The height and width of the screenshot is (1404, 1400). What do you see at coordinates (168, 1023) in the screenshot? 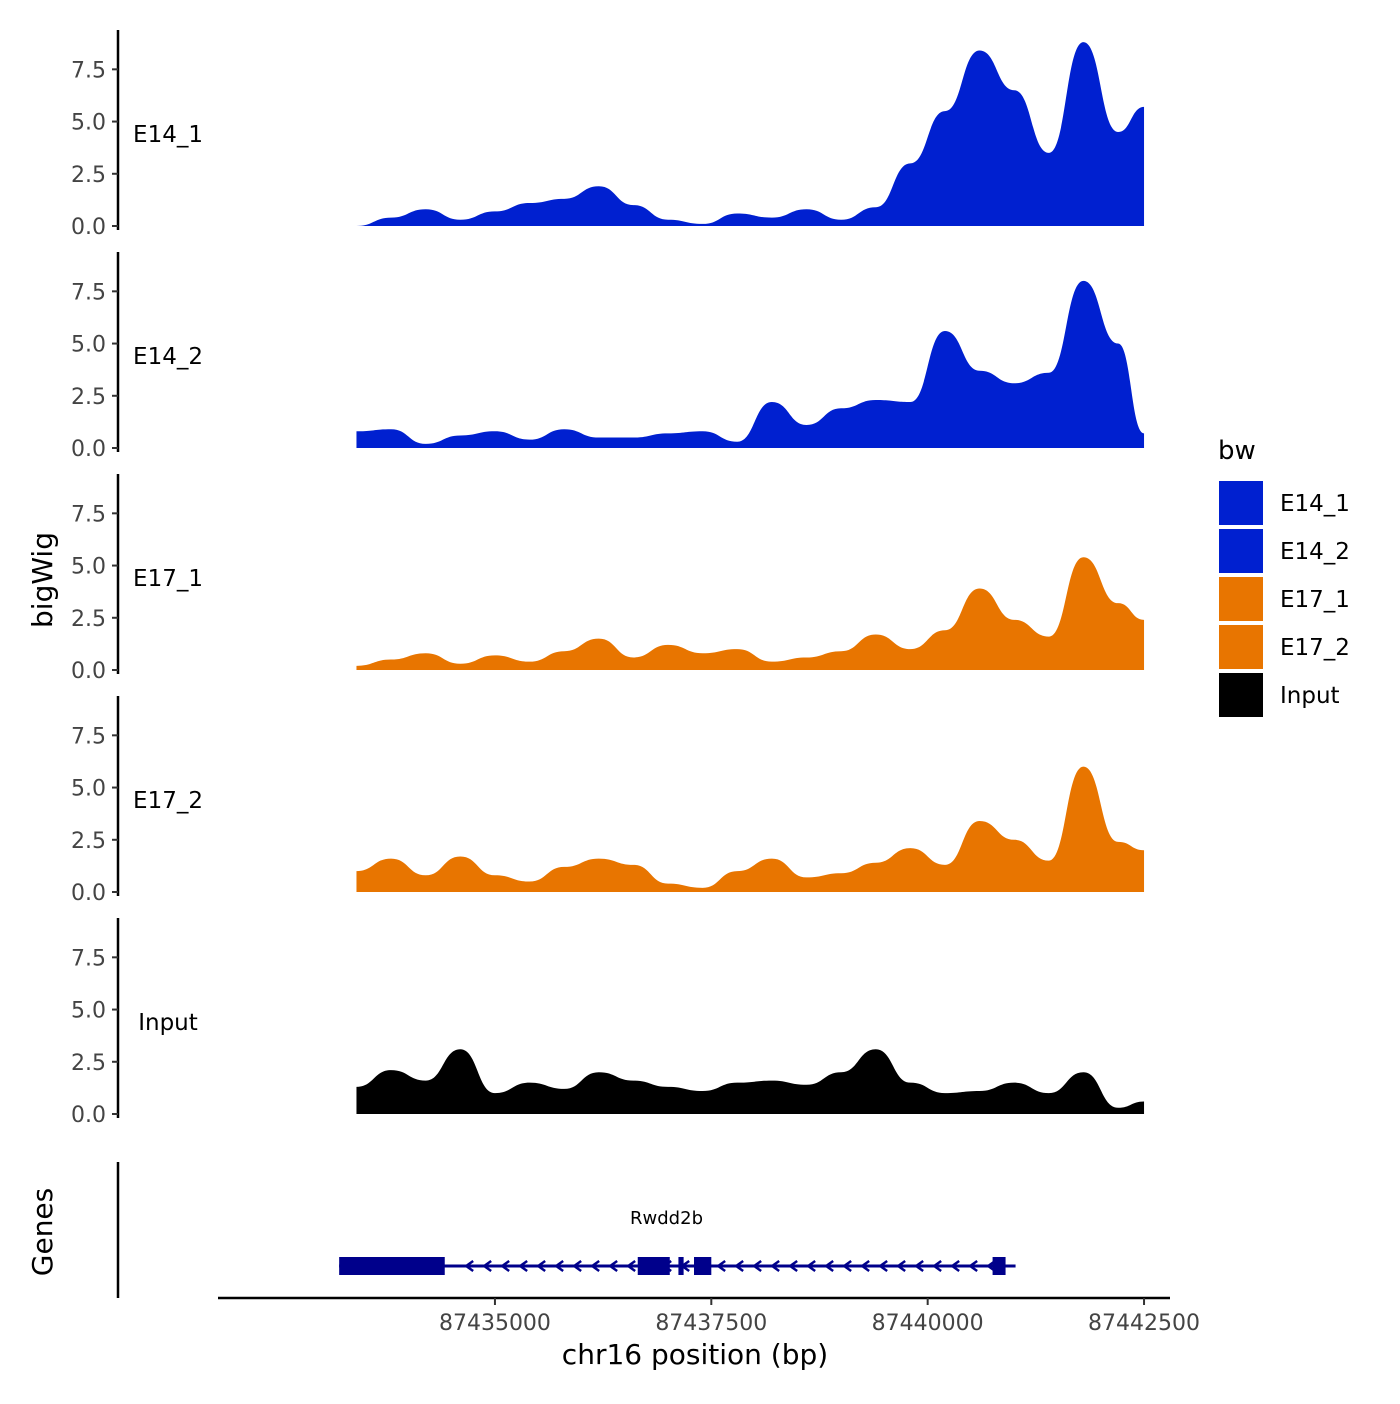
I see `track-label: Input` at bounding box center [168, 1023].